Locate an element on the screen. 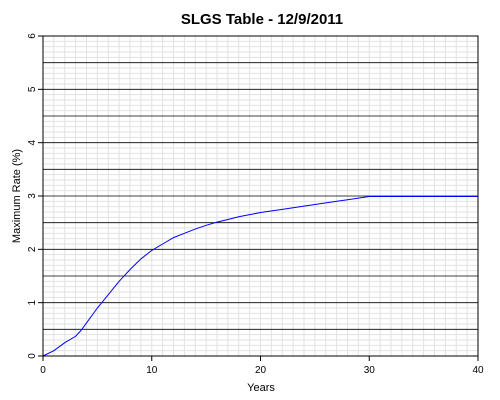 The width and height of the screenshot is (500, 400). x-axis: 0 10 20 30 40 is located at coordinates (262, 366).